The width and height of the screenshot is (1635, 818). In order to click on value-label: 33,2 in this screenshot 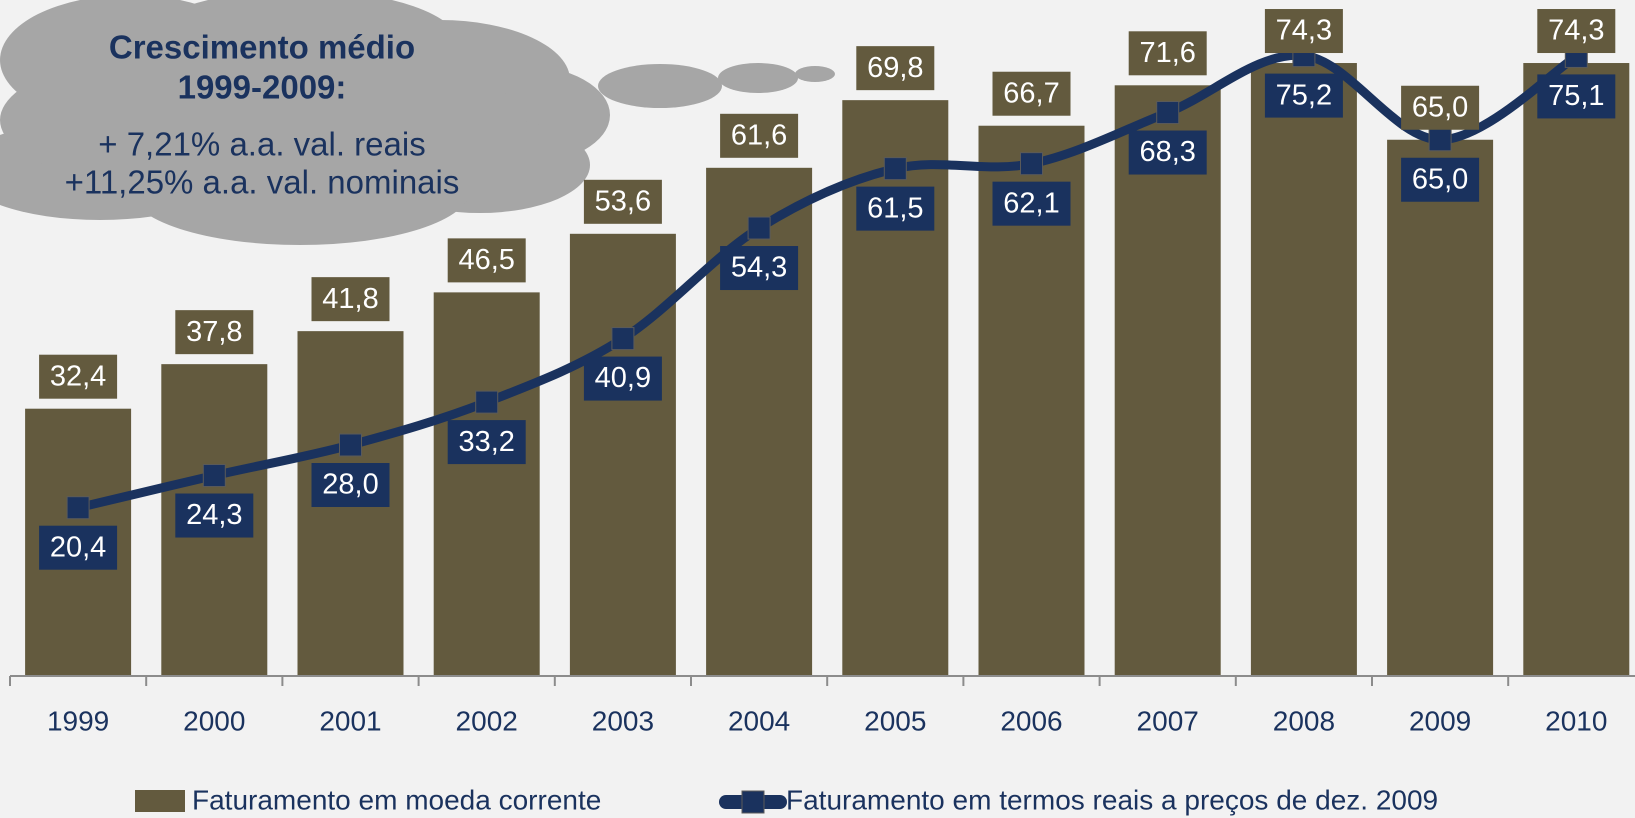, I will do `click(486, 442)`.